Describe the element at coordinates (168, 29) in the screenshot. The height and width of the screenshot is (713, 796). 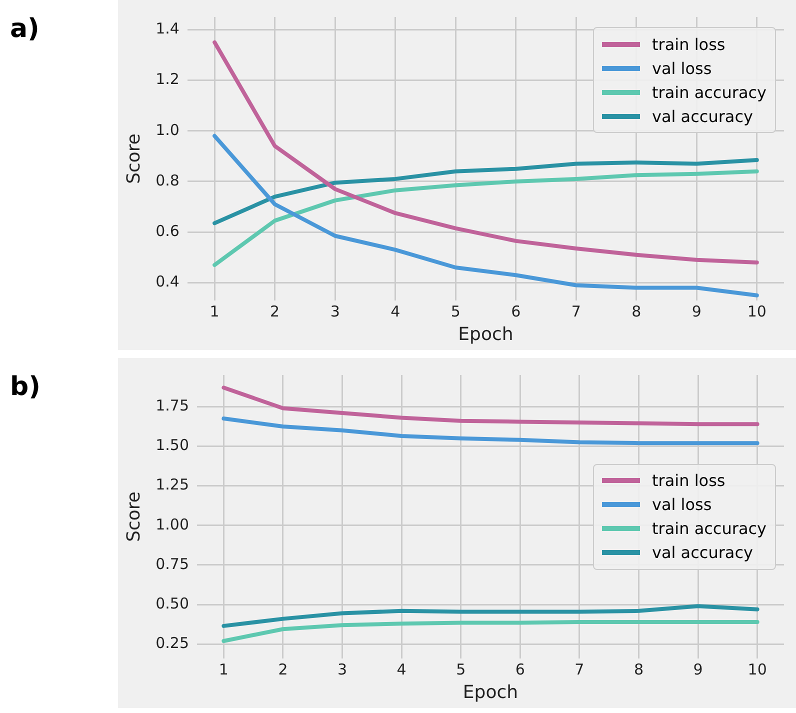
I see `y-tick-label: 1.4` at that location.